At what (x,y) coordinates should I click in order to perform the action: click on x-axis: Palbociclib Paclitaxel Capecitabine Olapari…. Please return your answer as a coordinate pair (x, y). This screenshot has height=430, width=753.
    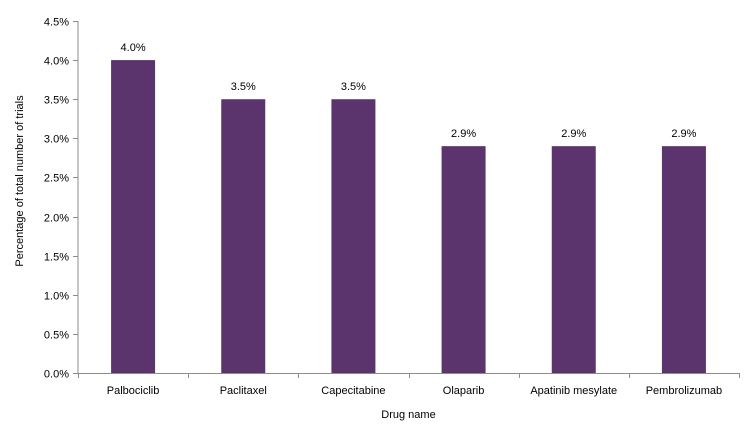
    Looking at the image, I should click on (409, 385).